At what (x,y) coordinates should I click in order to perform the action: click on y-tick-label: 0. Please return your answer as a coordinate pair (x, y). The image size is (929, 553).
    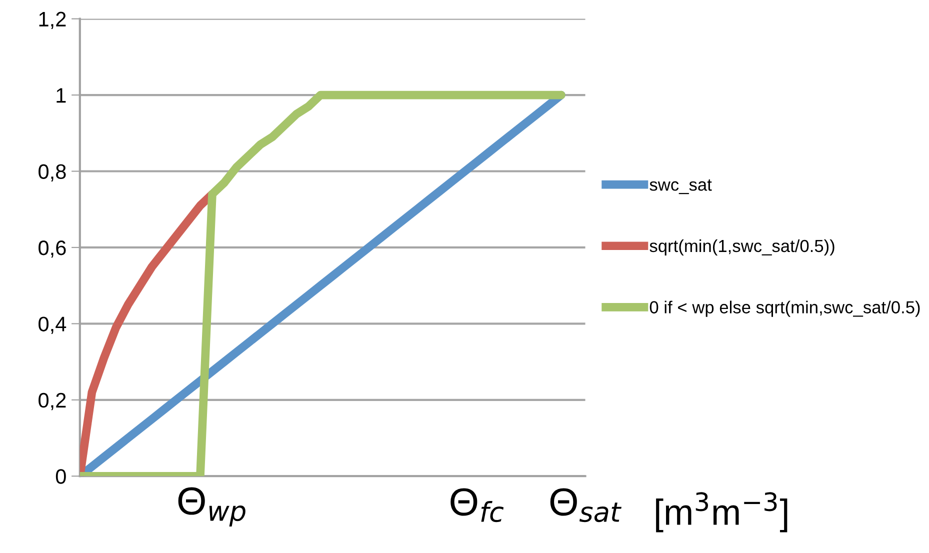
    Looking at the image, I should click on (61, 476).